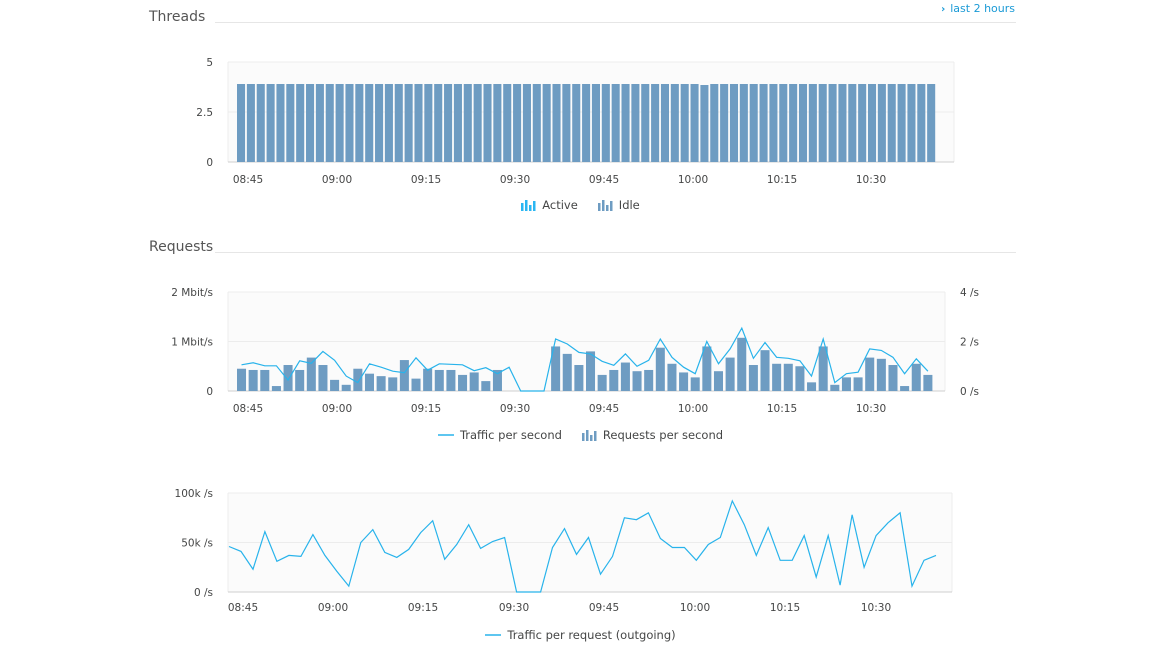 The image size is (1161, 653). I want to click on threads-legend: Active Idle, so click(580, 205).